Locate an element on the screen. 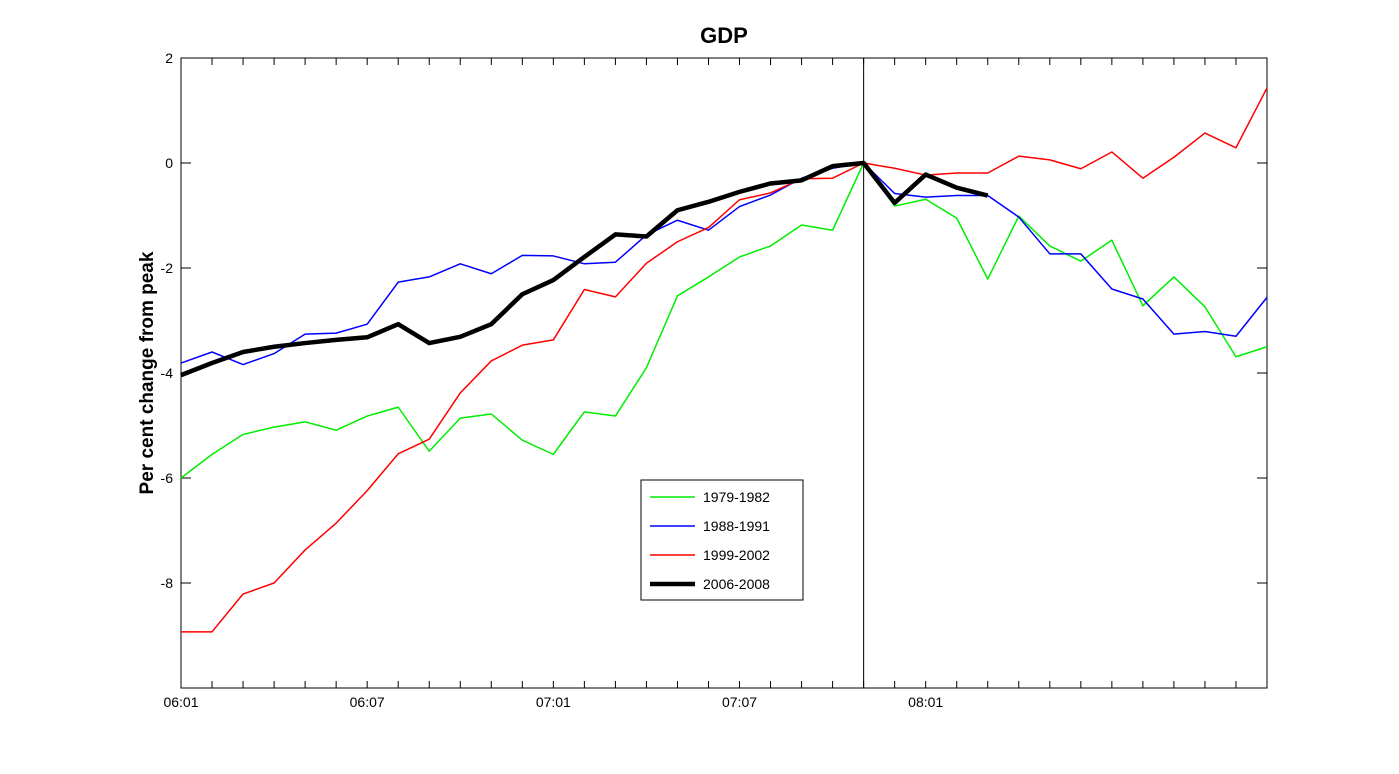 This screenshot has width=1399, height=774. chart-title: GDP is located at coordinates (724, 35).